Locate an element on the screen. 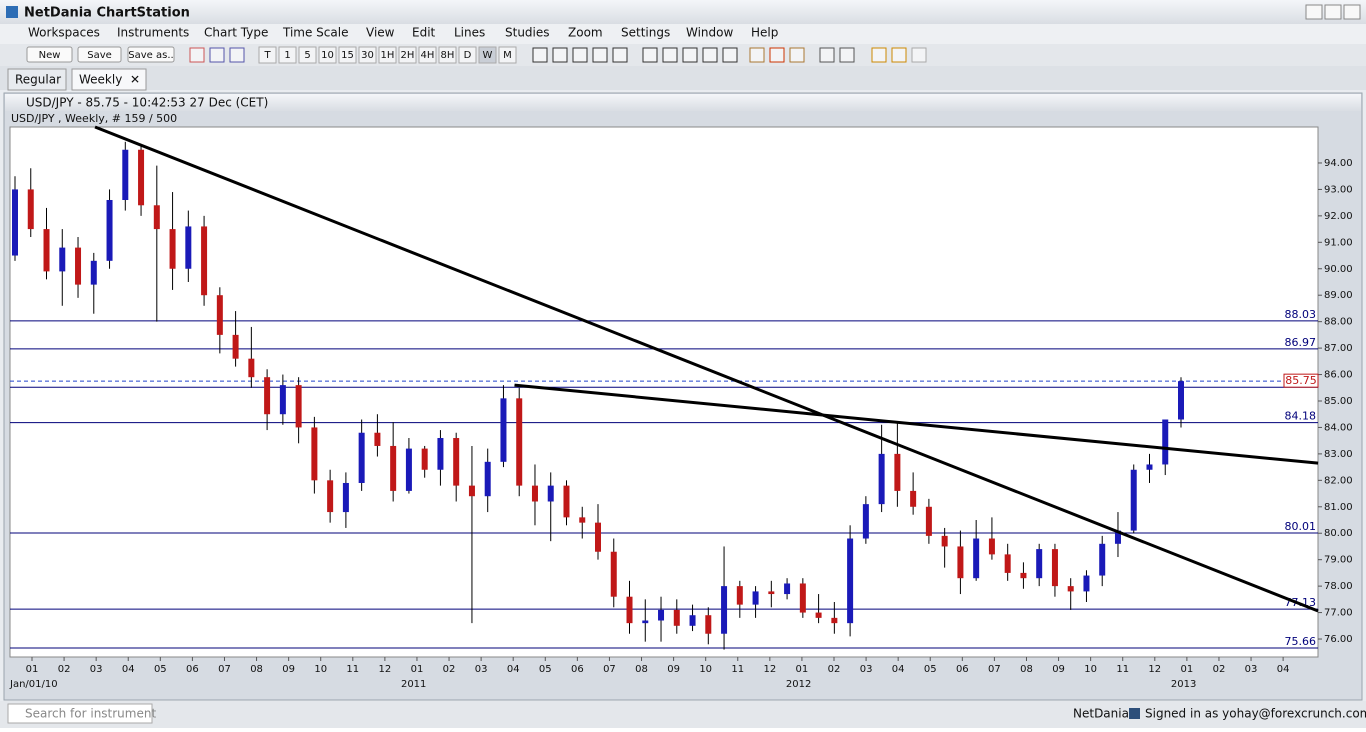 The height and width of the screenshot is (732, 1366). y-tick-label: 87.00 is located at coordinates (1338, 348).